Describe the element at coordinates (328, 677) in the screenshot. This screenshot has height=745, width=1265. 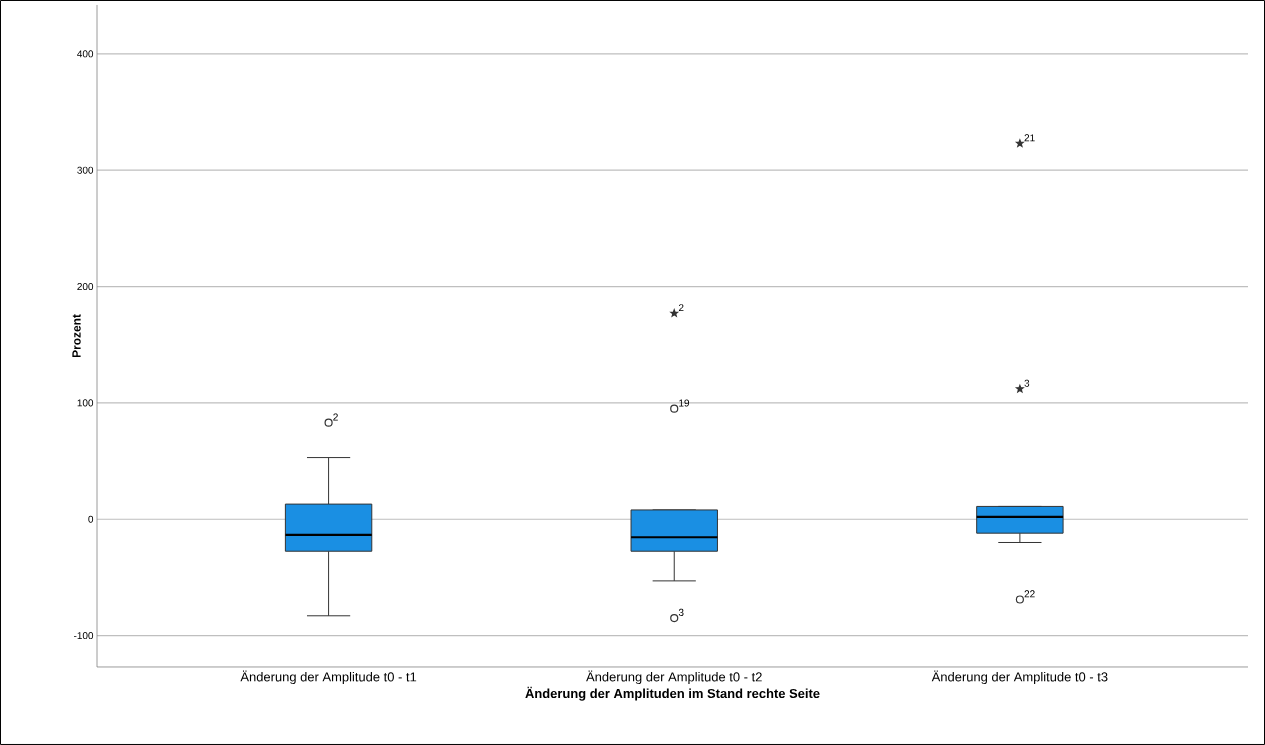
I see `x-tick-label: Änderung der Amplitude t0 - t1` at that location.